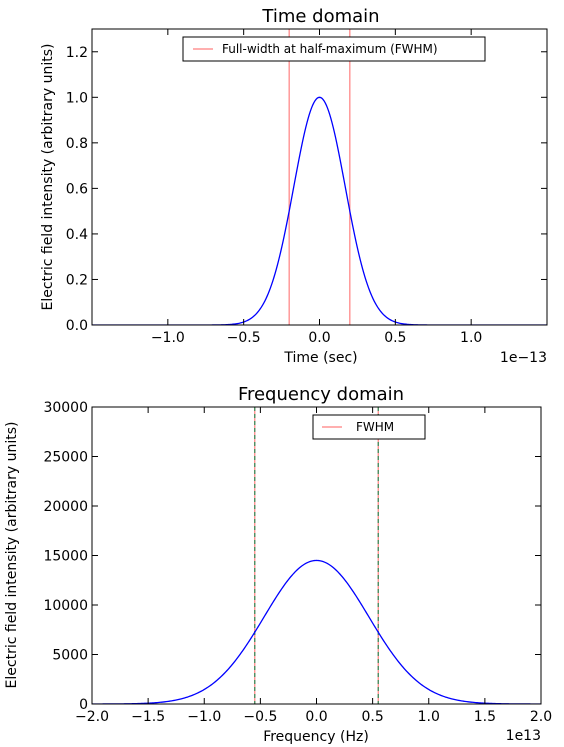  Describe the element at coordinates (77, 98) in the screenshot. I see `time-domain-y-tick-label: 1.0` at that location.